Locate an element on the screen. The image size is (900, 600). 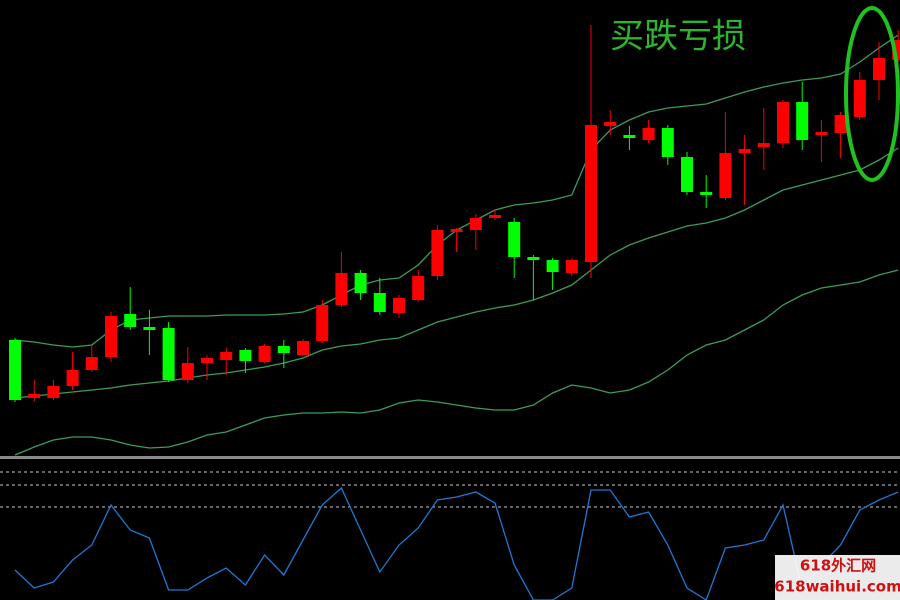
watermark: 618外汇网 is located at coordinates (838, 566).